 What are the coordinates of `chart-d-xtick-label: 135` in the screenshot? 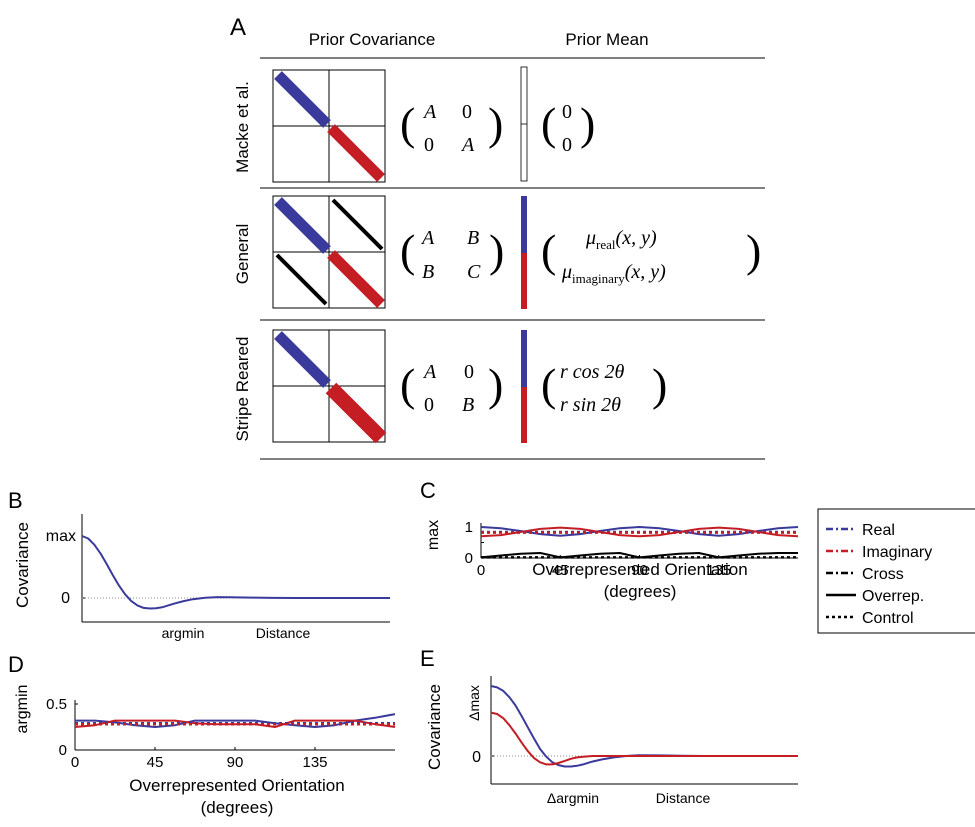 It's located at (314, 762).